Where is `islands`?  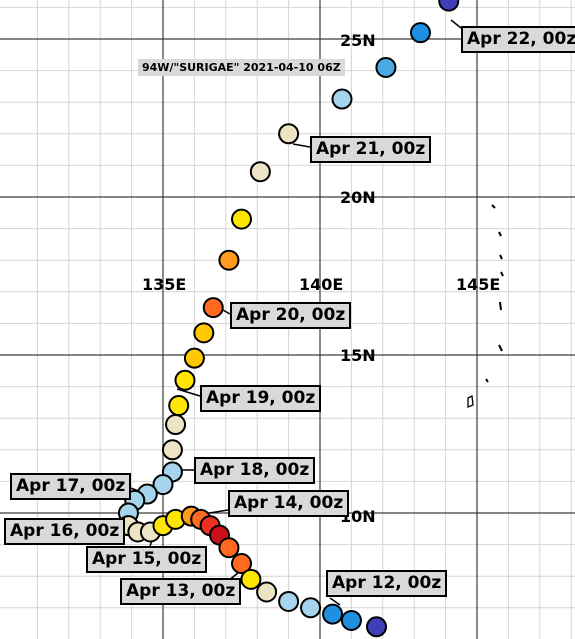 islands is located at coordinates (485, 306).